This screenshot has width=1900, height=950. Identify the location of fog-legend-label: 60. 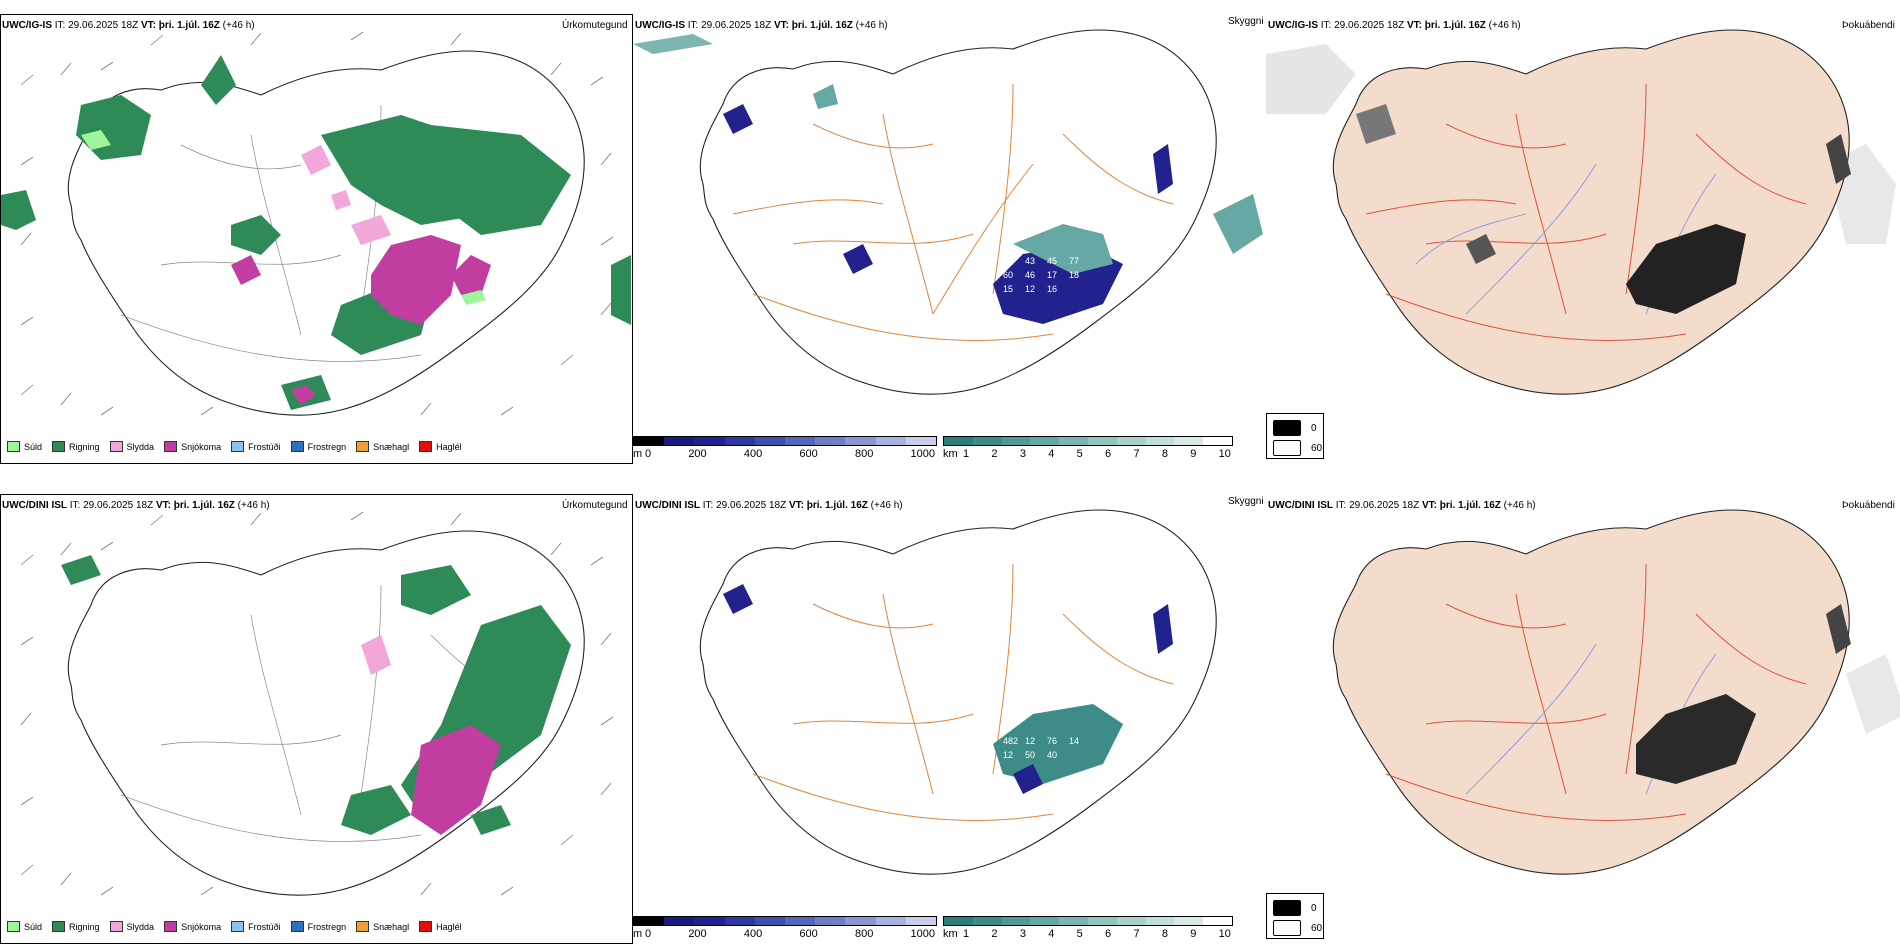
(1317, 448).